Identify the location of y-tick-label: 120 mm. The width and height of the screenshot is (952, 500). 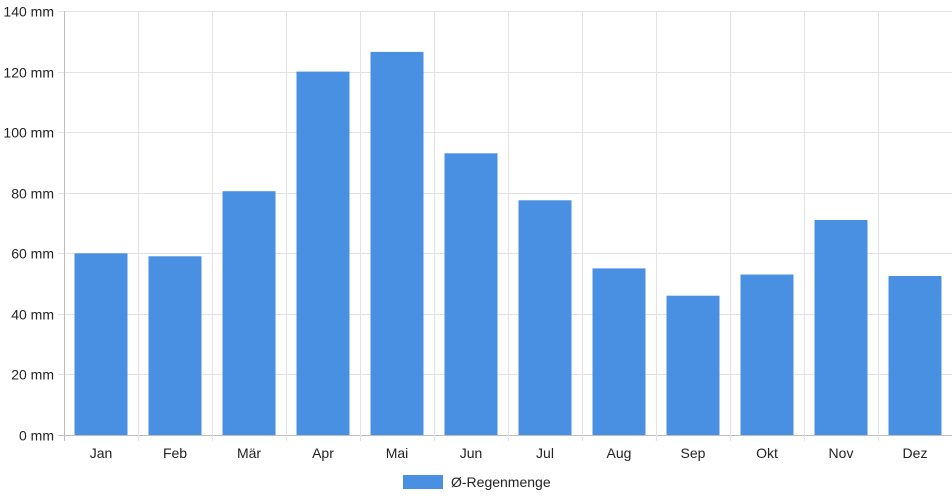
(28, 73).